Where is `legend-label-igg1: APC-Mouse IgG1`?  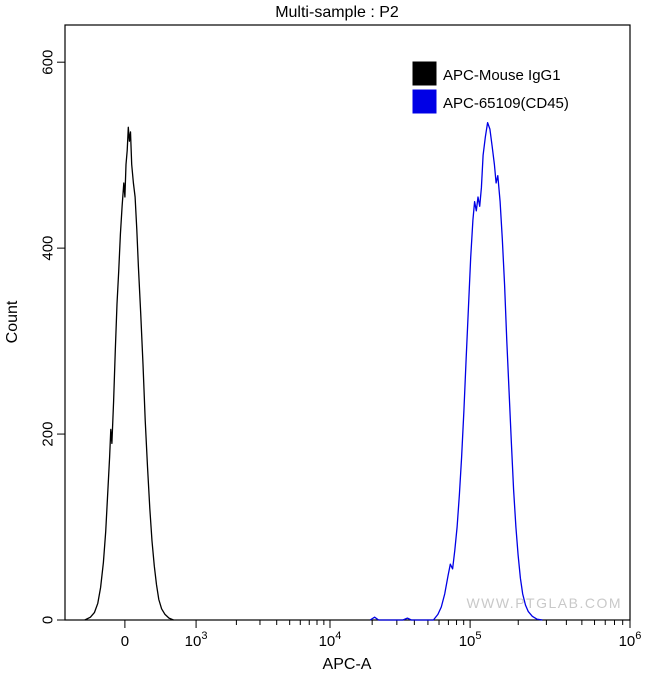 legend-label-igg1: APC-Mouse IgG1 is located at coordinates (502, 75).